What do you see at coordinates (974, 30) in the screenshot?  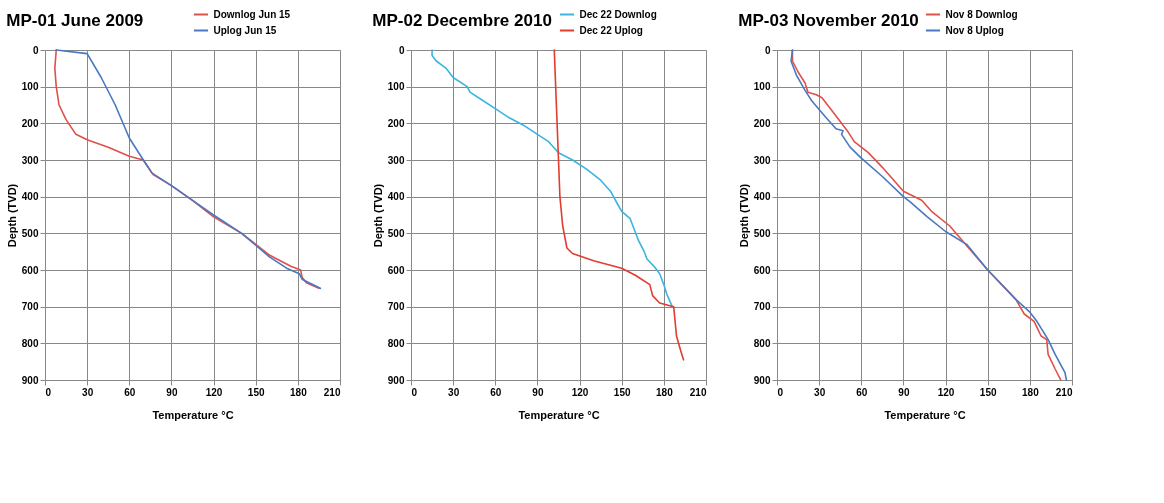 I see `legend-label: Nov 8 Uplog` at bounding box center [974, 30].